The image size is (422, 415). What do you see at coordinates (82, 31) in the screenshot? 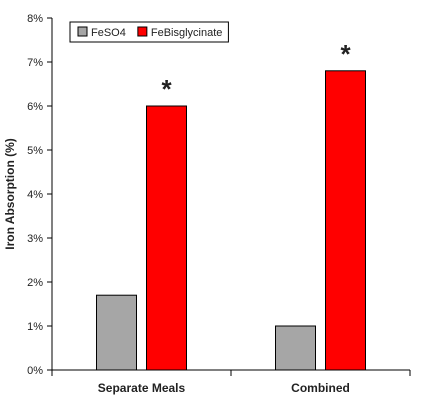
I see `legend-swatch-feso4` at bounding box center [82, 31].